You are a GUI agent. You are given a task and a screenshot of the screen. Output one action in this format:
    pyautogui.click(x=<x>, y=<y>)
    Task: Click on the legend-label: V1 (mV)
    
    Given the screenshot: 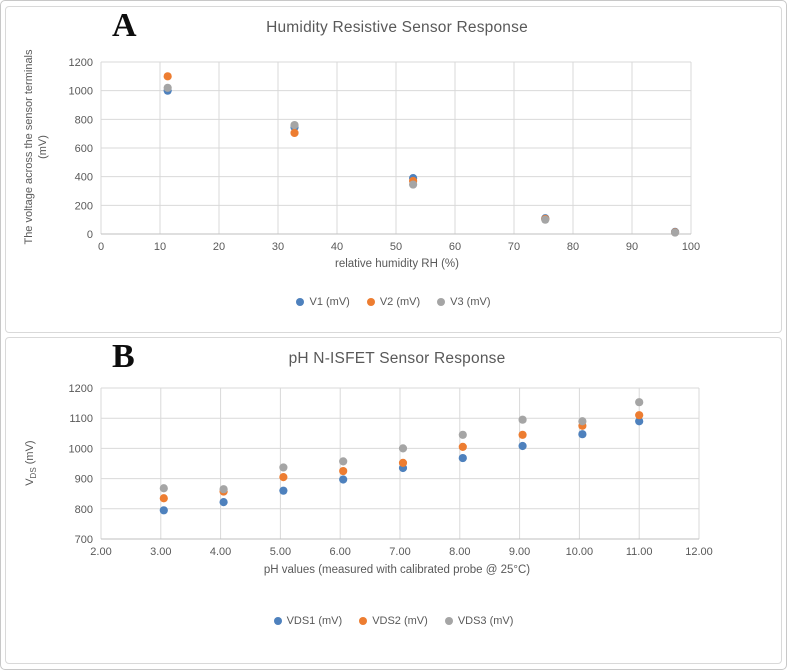 What is the action you would take?
    pyautogui.click(x=329, y=302)
    